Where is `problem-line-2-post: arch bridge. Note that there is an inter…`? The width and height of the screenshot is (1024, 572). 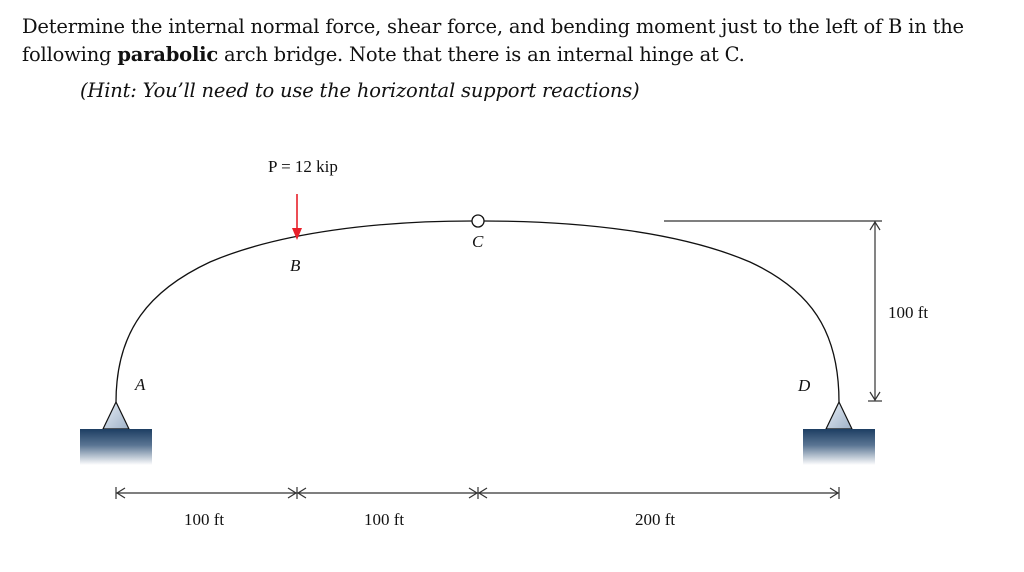 problem-line-2-post: arch bridge. Note that there is an inter… is located at coordinates (481, 54).